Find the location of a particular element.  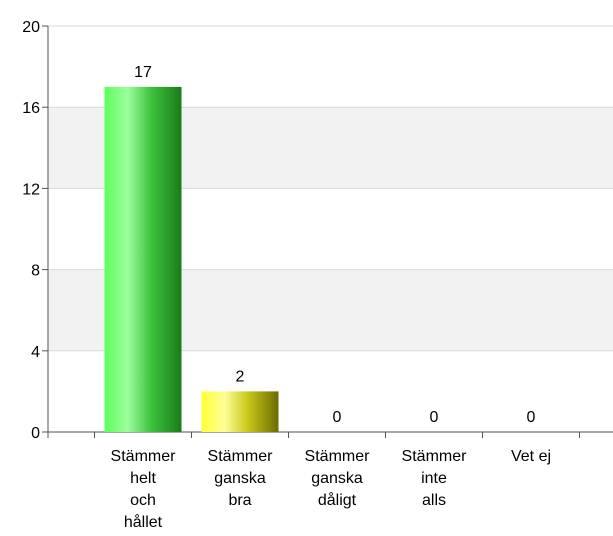

data-label: 17 is located at coordinates (143, 72).